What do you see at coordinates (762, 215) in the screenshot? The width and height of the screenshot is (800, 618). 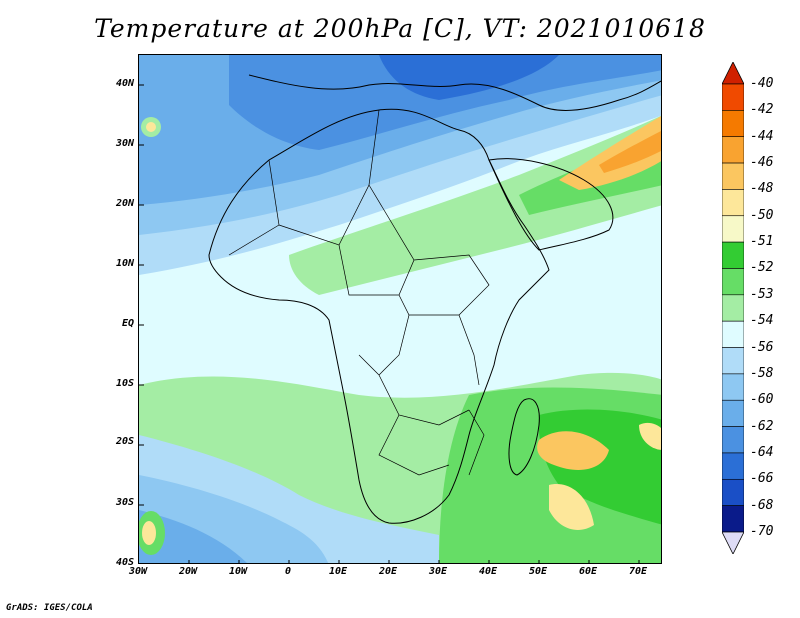 I see `colorbar-label: -50` at bounding box center [762, 215].